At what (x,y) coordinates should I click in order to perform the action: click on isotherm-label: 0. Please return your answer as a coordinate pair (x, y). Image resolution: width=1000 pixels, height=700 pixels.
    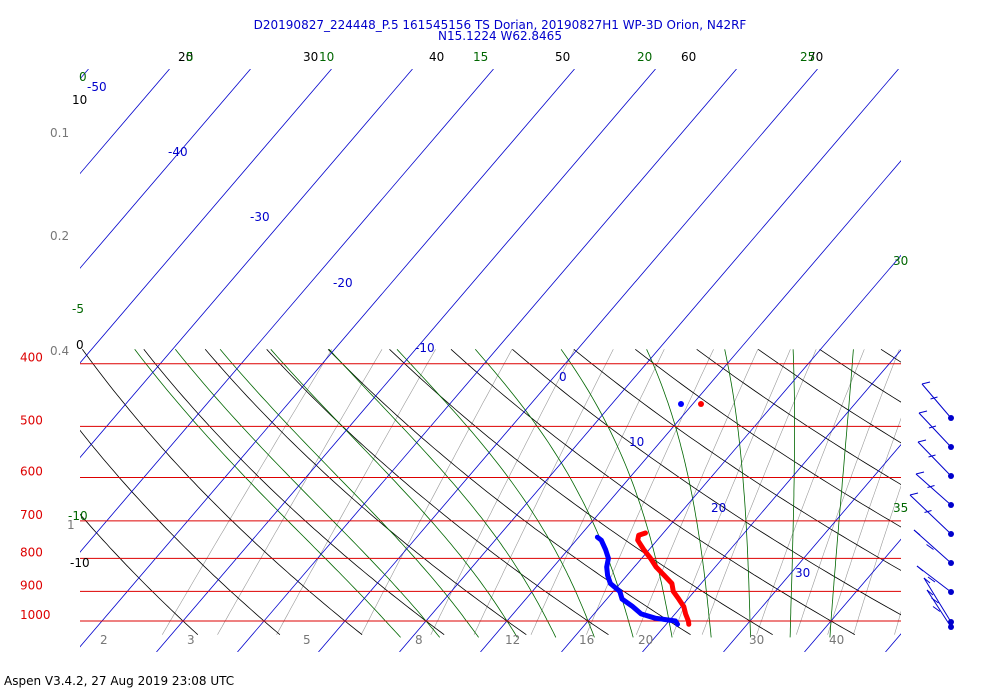
    Looking at the image, I should click on (563, 377).